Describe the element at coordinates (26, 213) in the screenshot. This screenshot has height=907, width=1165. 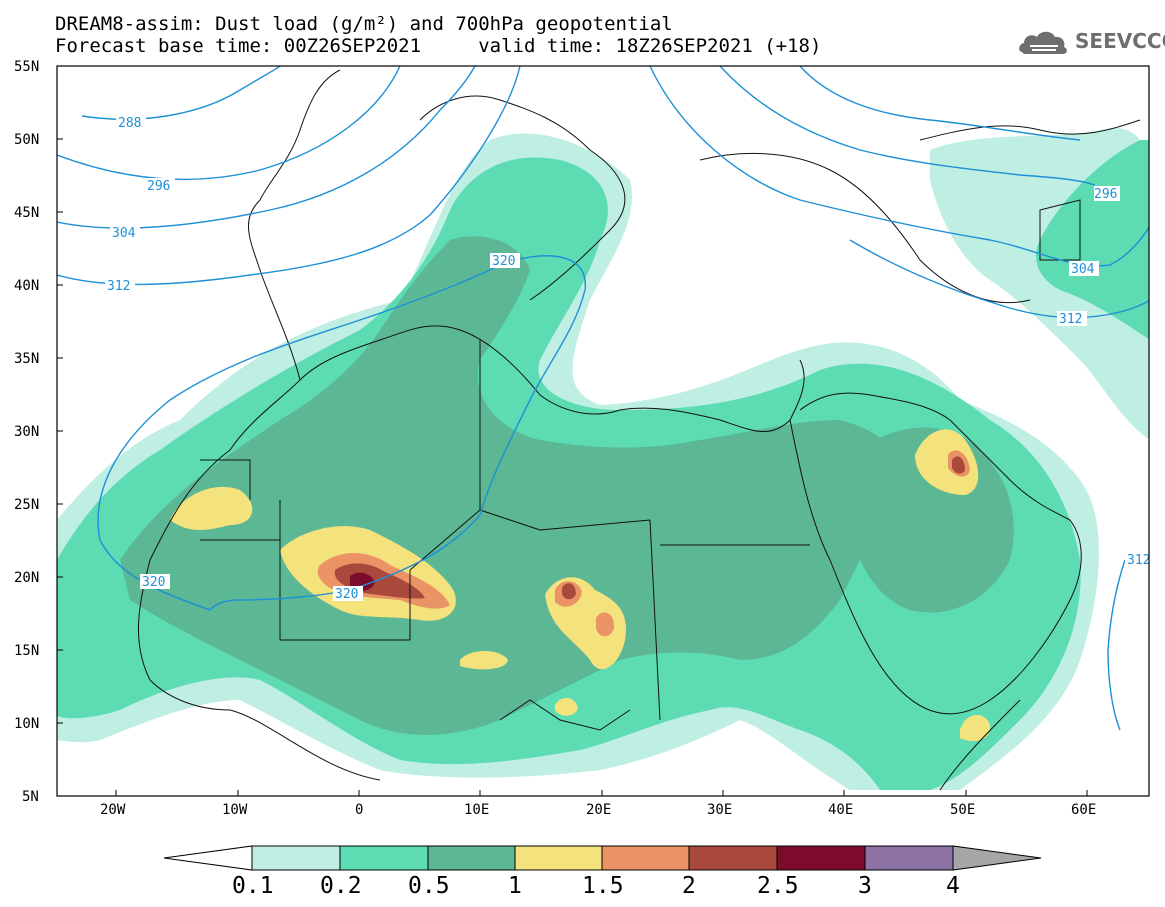
I see `lat-label: 45N` at that location.